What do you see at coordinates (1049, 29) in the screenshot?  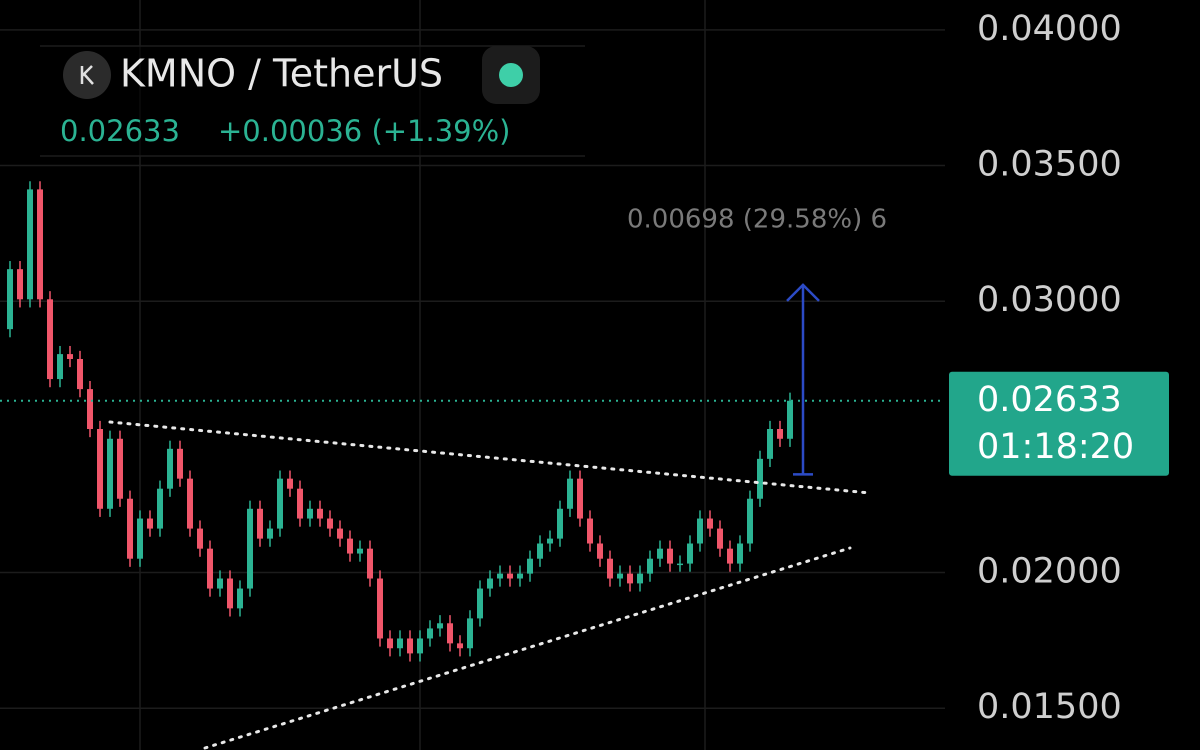 I see `y-tick-label: 0.04000` at bounding box center [1049, 29].